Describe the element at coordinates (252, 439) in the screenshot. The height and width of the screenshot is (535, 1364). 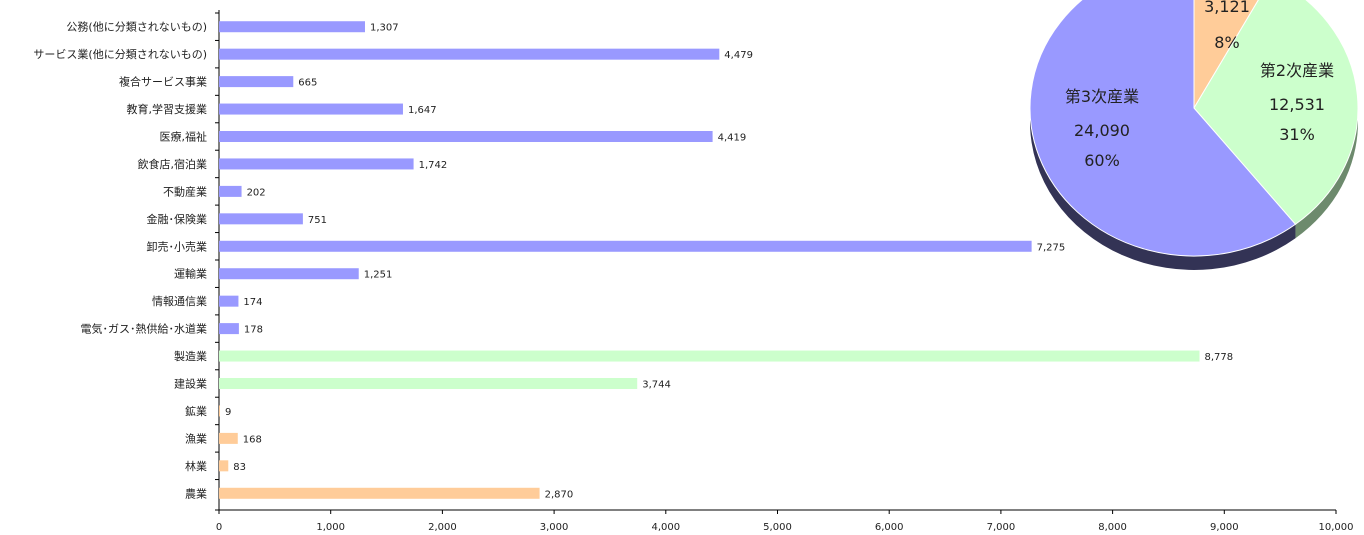
I see `value-label: 168` at that location.